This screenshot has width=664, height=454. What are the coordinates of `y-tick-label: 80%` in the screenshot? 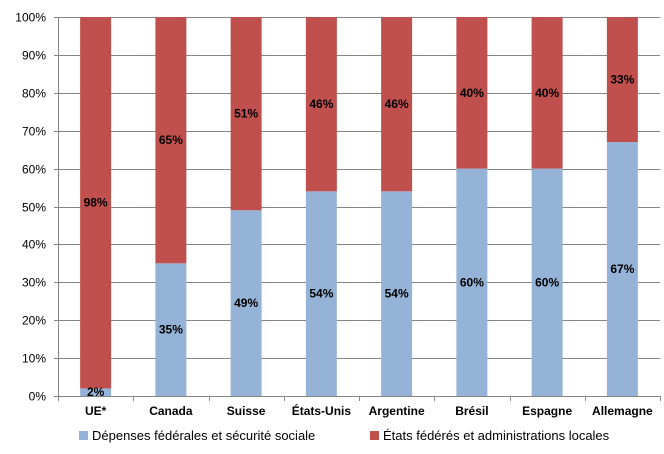 It's located at (34, 94).